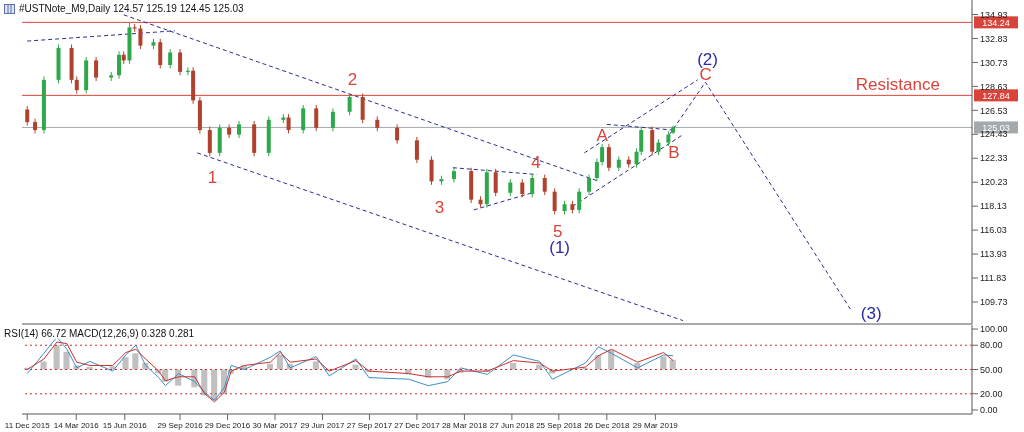 The height and width of the screenshot is (432, 1024). What do you see at coordinates (996, 95) in the screenshot?
I see `ref-line-label: 127.84` at bounding box center [996, 95].